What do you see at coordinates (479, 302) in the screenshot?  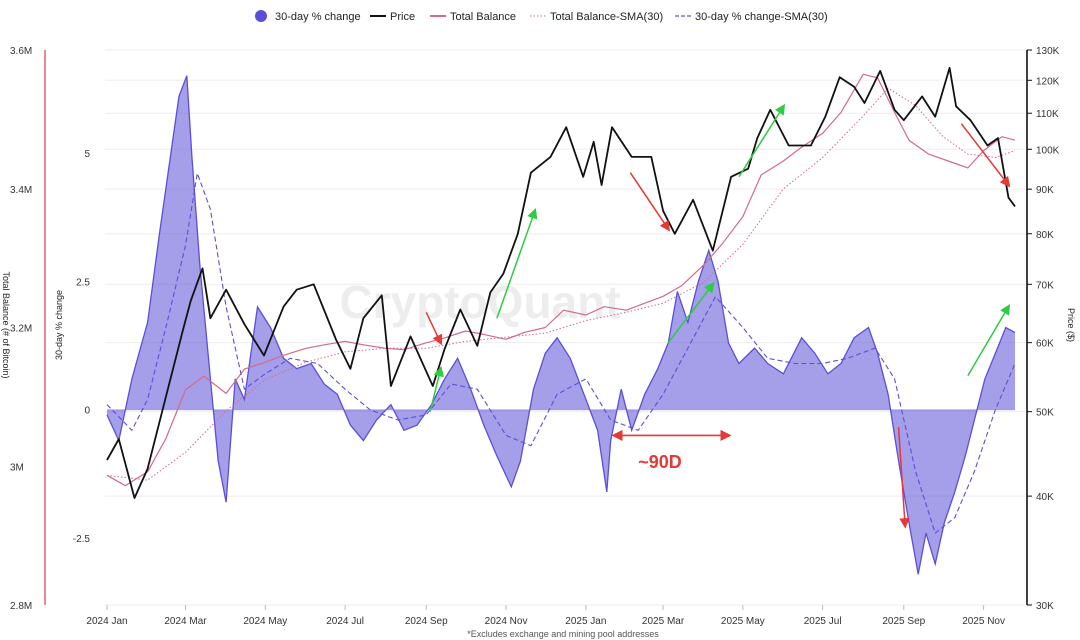 I see `watermark-text: CryptoQuant` at bounding box center [479, 302].